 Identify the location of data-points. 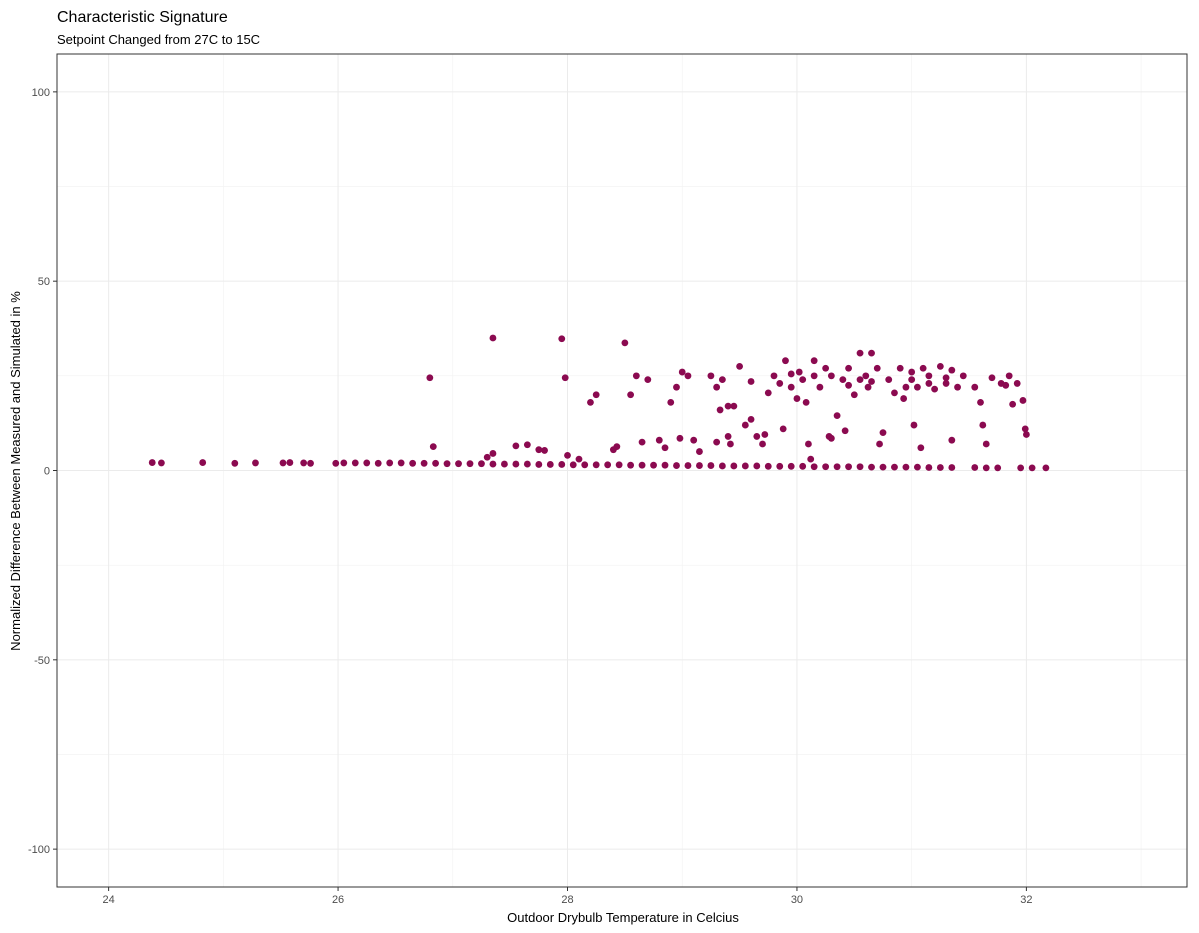
(599, 403).